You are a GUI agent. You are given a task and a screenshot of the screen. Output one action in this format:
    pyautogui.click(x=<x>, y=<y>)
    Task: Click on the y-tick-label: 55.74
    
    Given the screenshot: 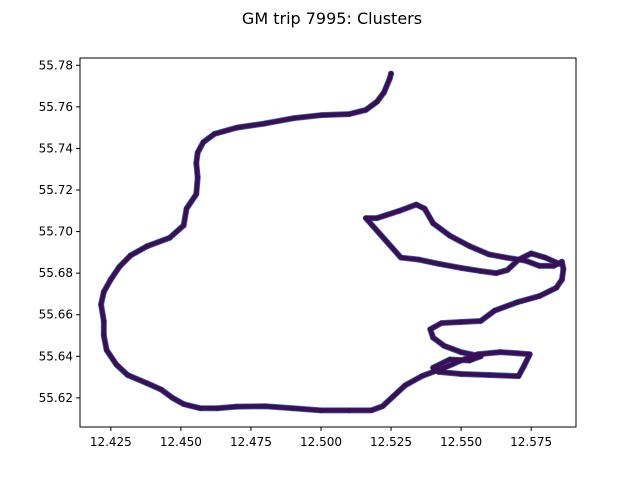 What is the action you would take?
    pyautogui.click(x=56, y=148)
    